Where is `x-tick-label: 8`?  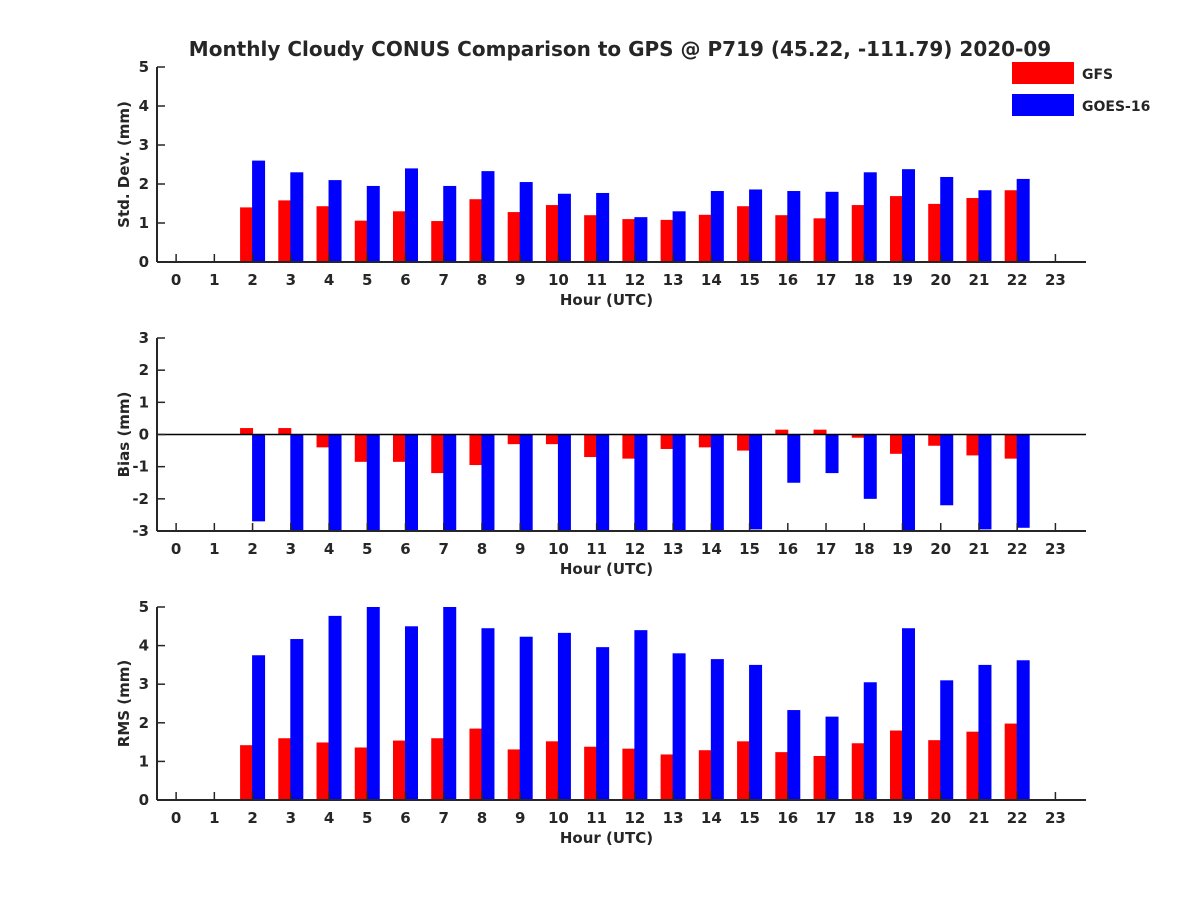 x-tick-label: 8 is located at coordinates (482, 549).